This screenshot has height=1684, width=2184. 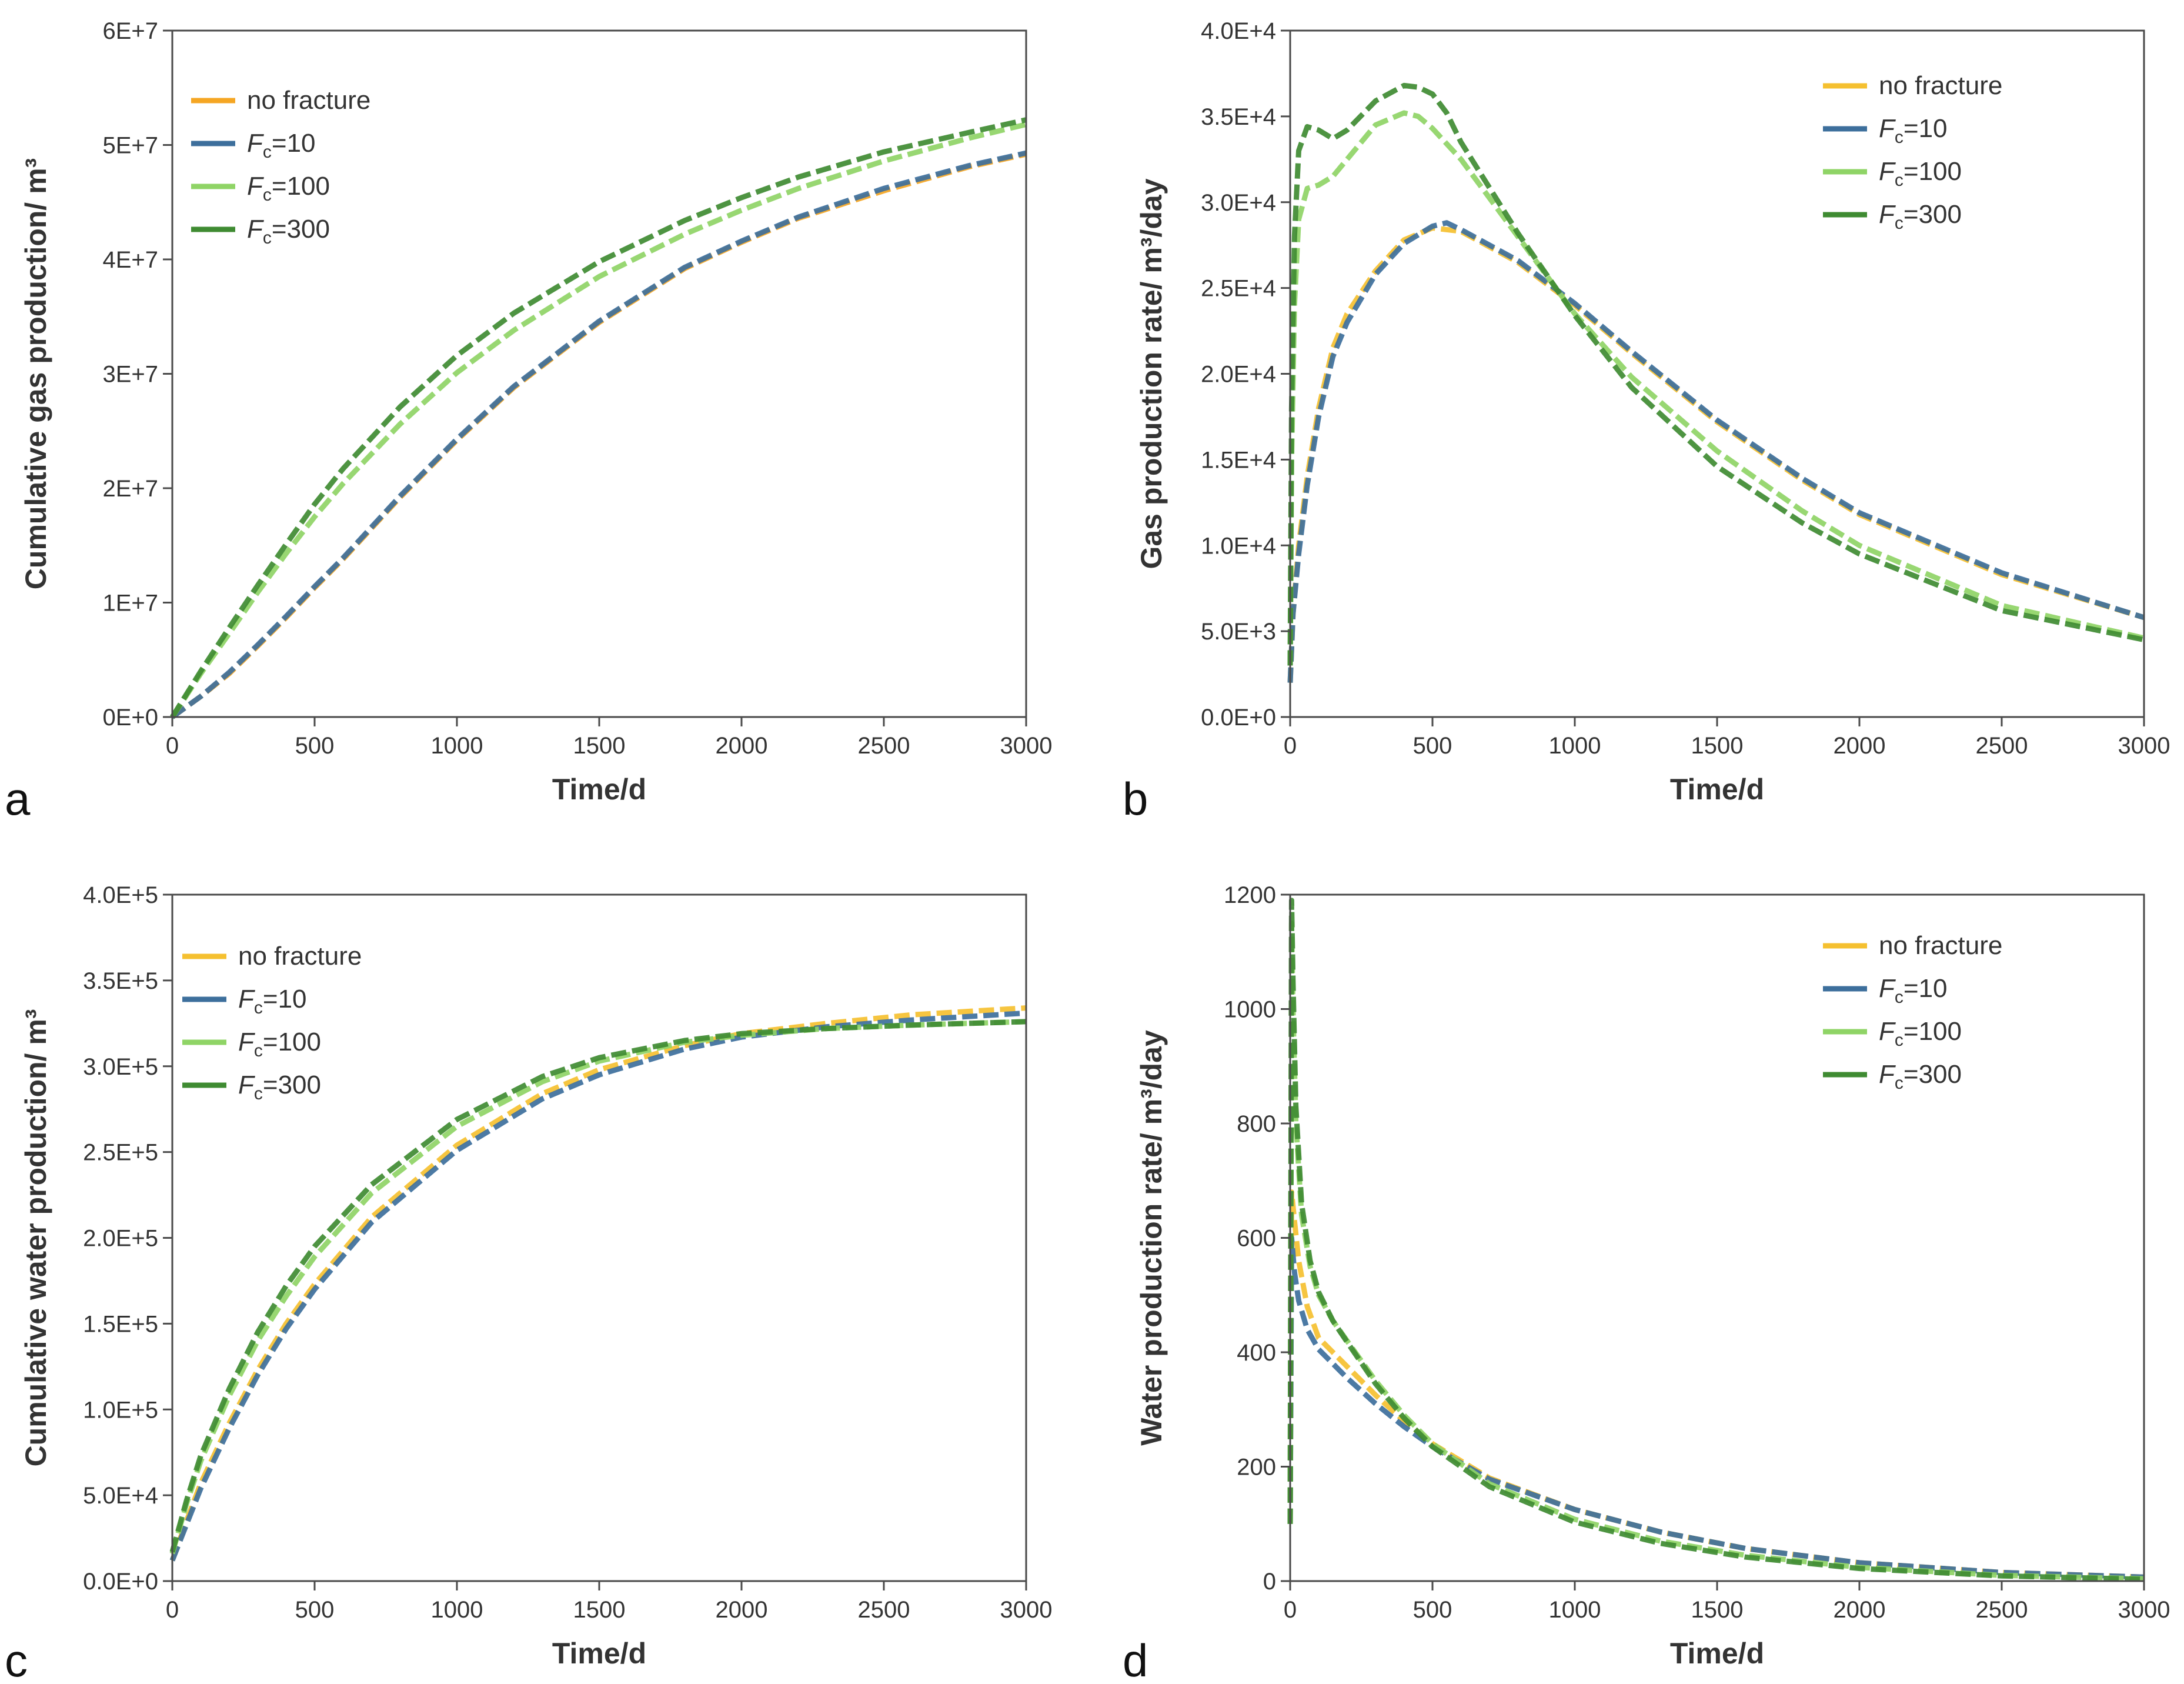 What do you see at coordinates (120, 895) in the screenshot?
I see `y-tick-label: 4.0E+5` at bounding box center [120, 895].